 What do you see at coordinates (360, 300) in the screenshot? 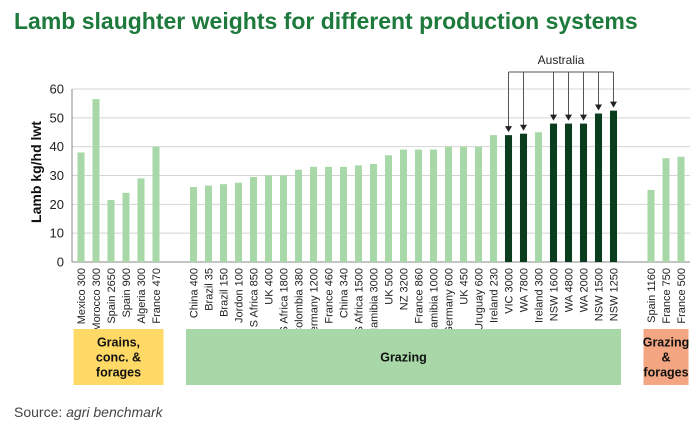
I see `x-tick-label: S Africa 1500` at bounding box center [360, 300].